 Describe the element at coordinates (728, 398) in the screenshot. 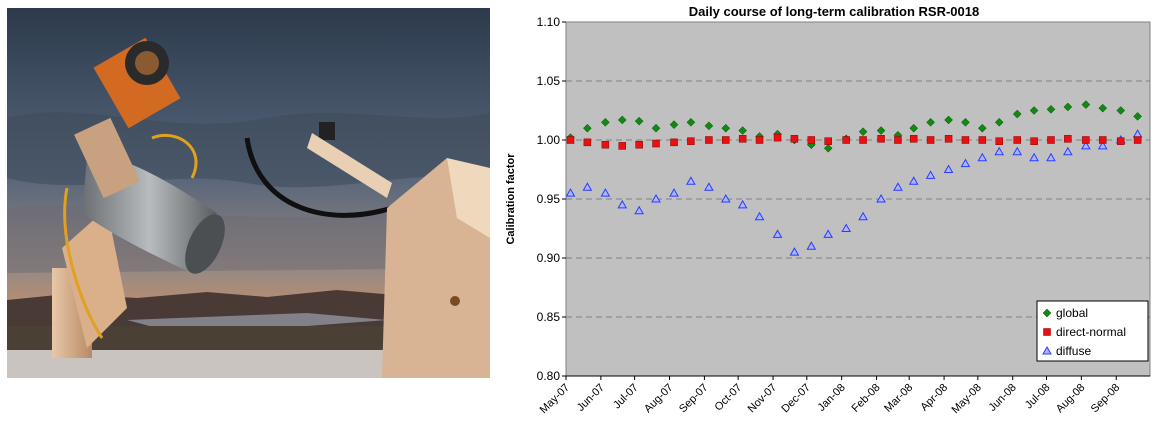

I see `x-tick-label: Oct-07` at that location.